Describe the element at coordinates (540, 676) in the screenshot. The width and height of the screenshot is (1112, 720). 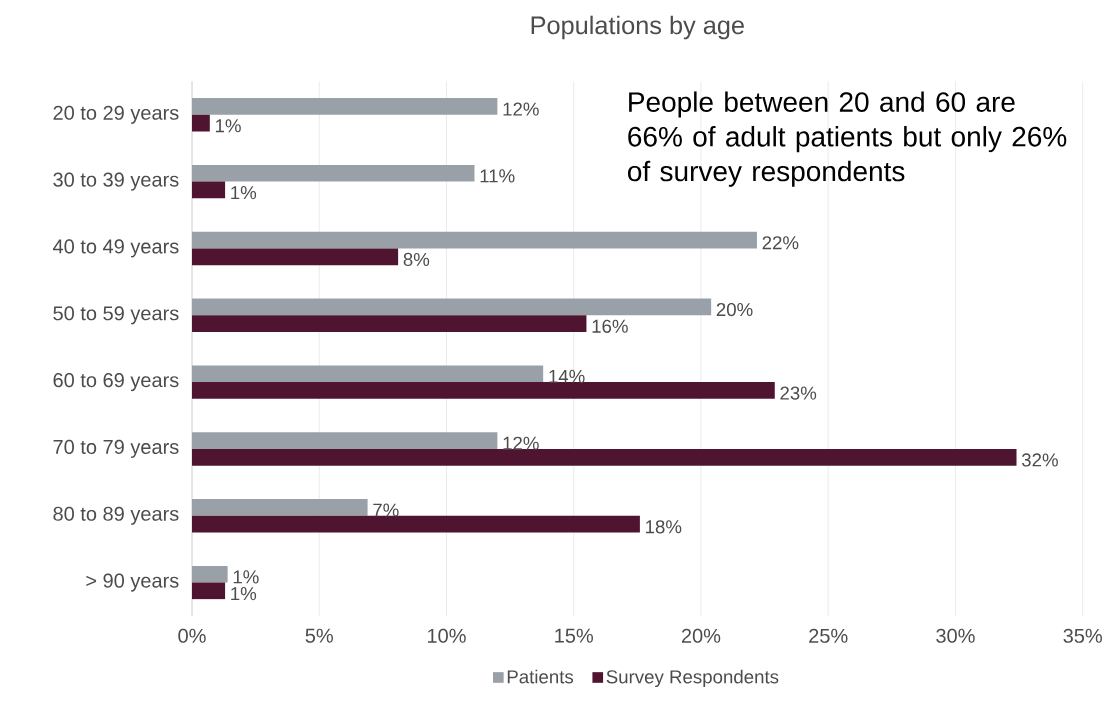
I see `legend-label: Patients` at that location.